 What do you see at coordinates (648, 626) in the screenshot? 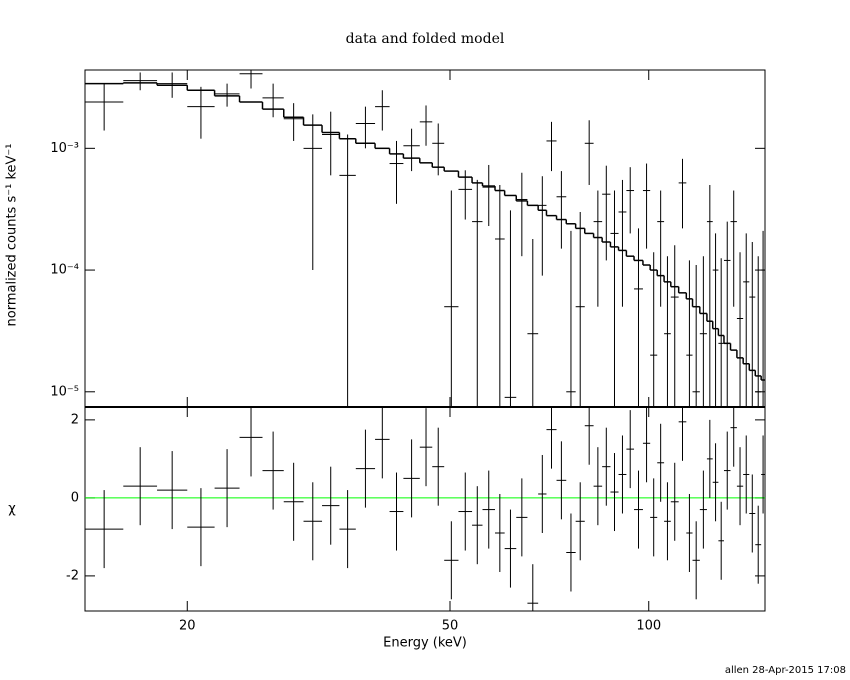
I see `x-tick-label: 100` at bounding box center [648, 626].